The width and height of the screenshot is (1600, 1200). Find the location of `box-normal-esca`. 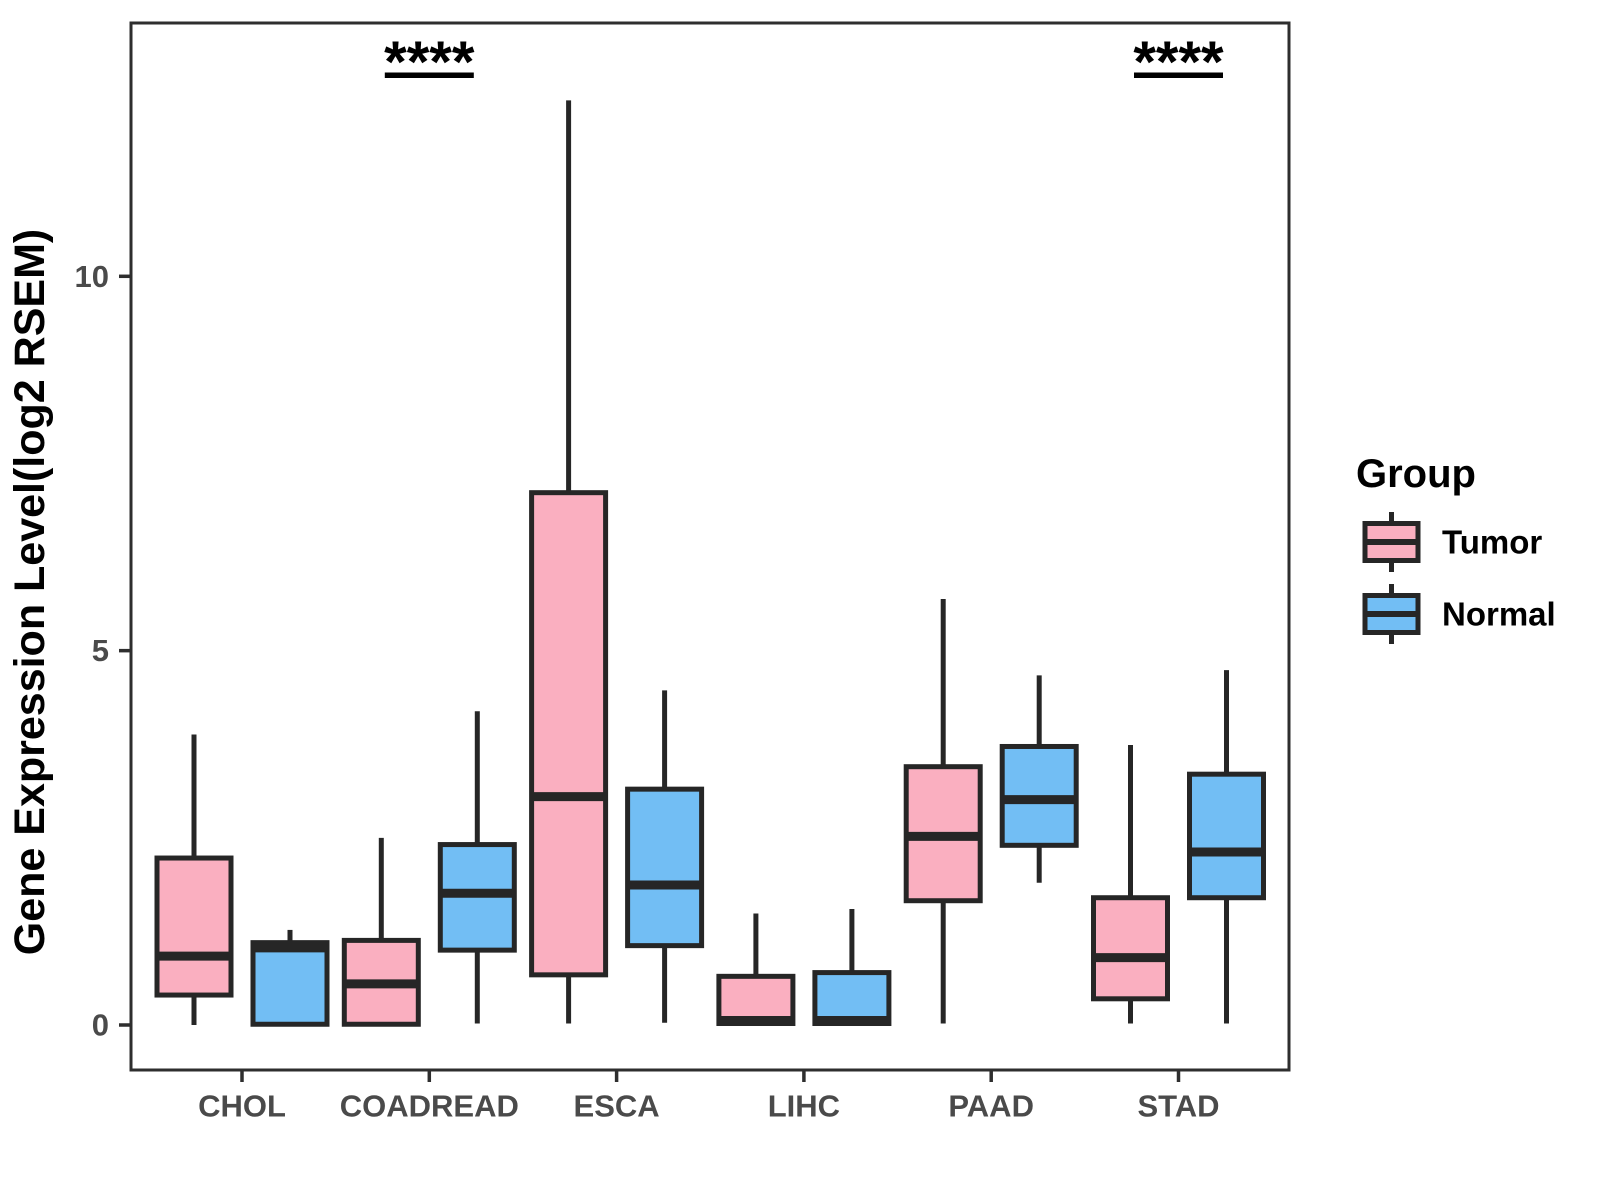

box-normal-esca is located at coordinates (665, 856).